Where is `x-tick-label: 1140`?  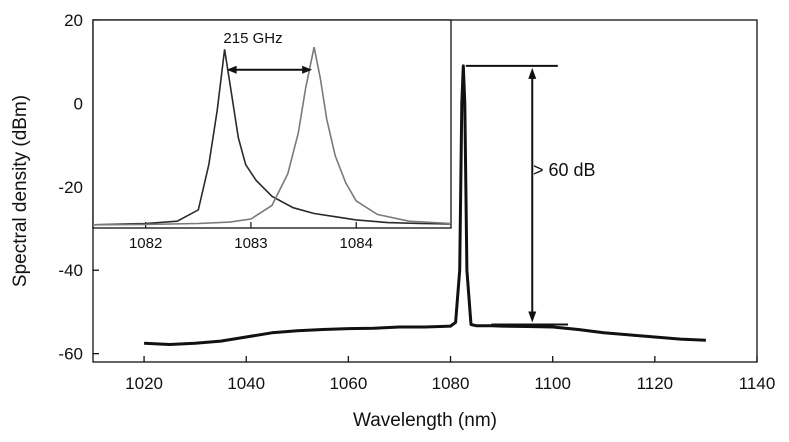 x-tick-label: 1140 is located at coordinates (757, 383).